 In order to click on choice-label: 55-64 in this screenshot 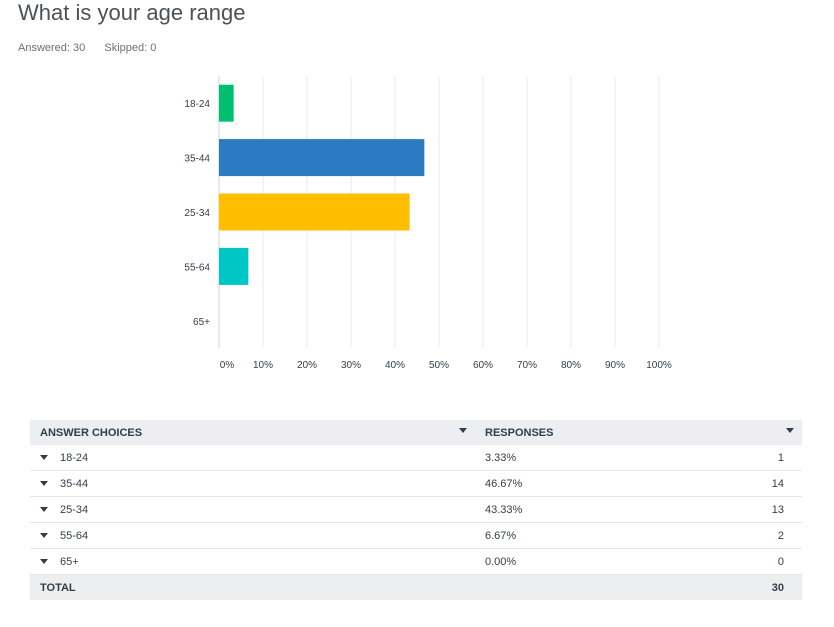, I will do `click(74, 535)`.